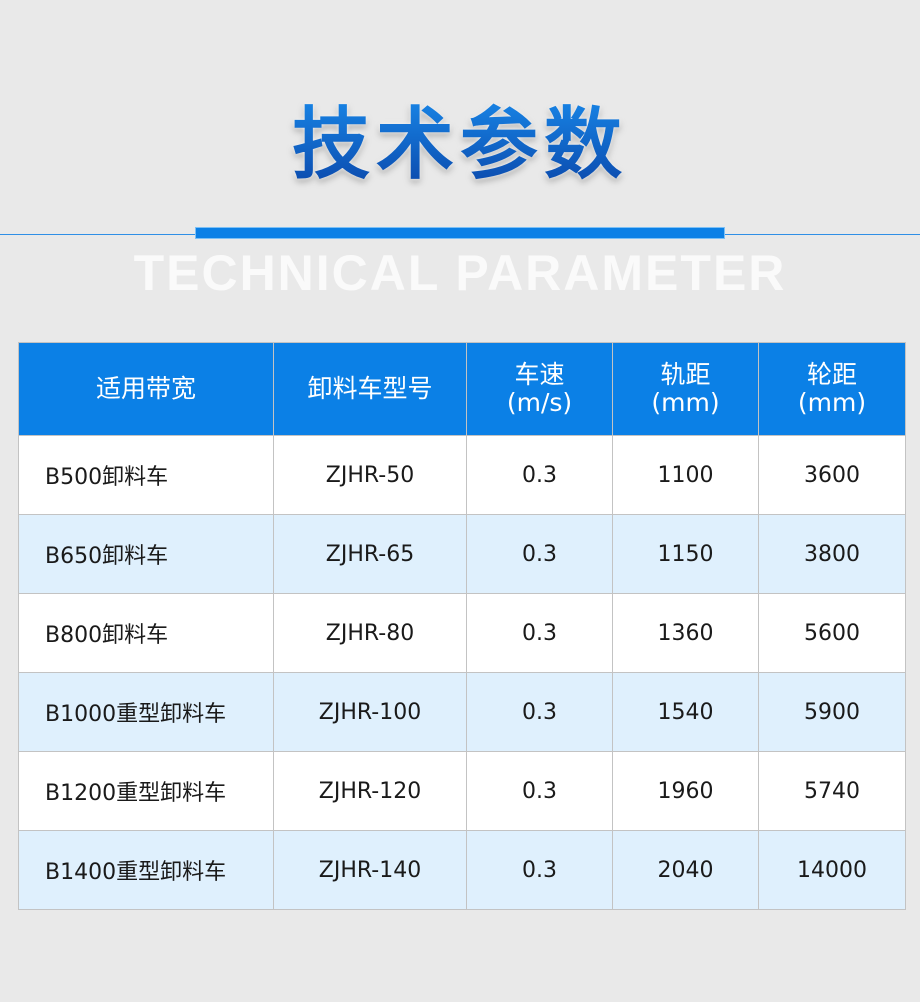 This screenshot has width=920, height=1002. Describe the element at coordinates (685, 712) in the screenshot. I see `table-cell: 1540` at that location.